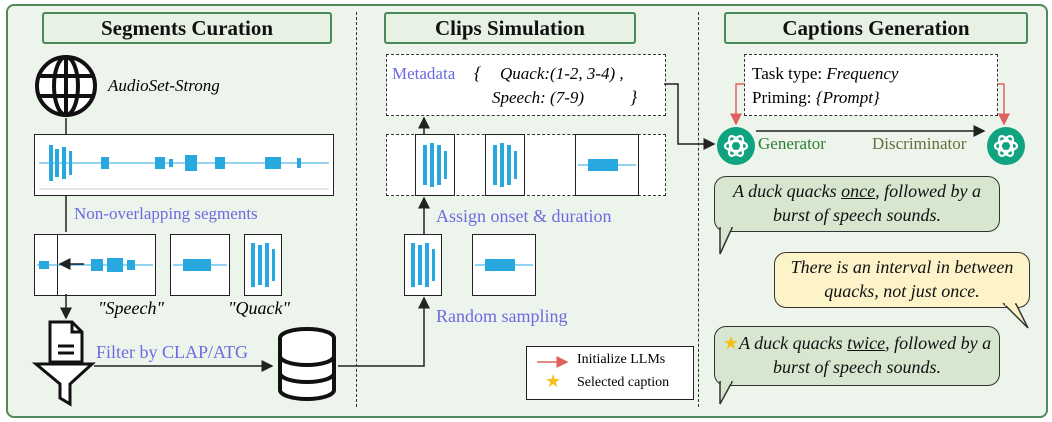  I want to click on waveform-sample-quack, so click(423, 265).